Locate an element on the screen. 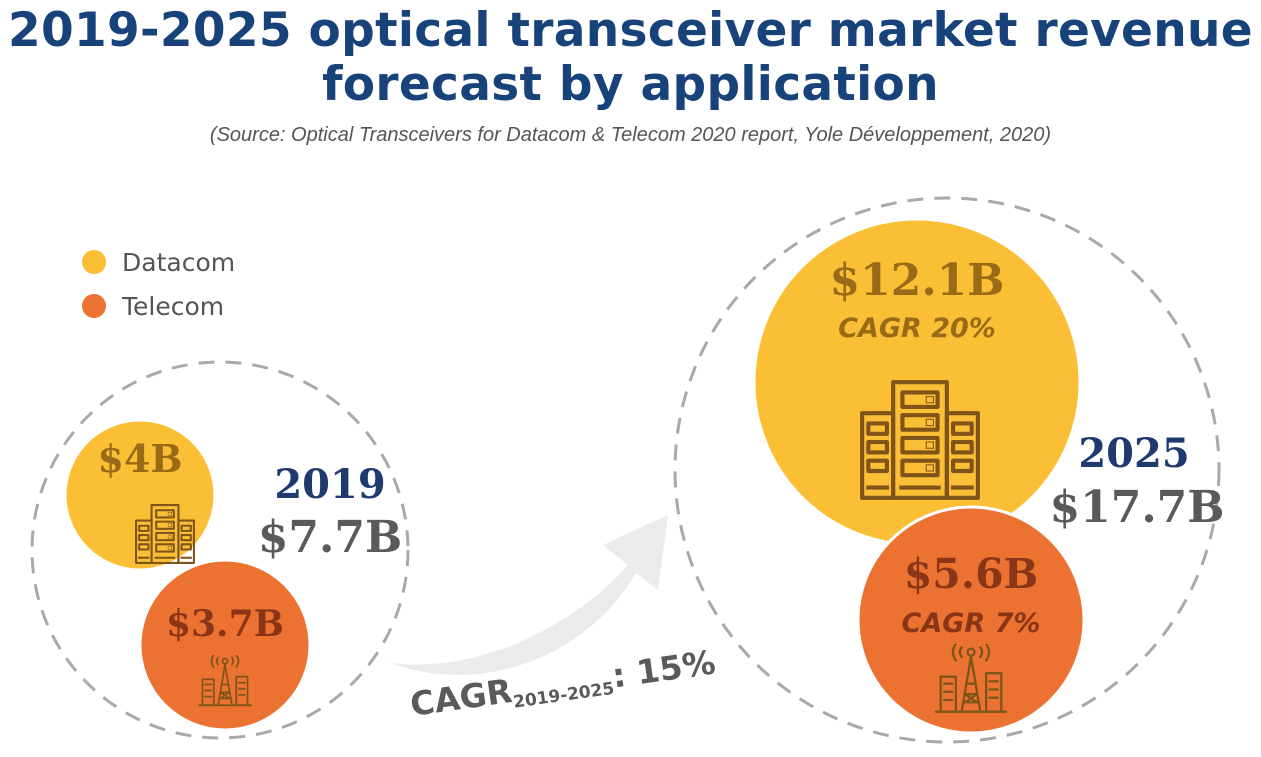 This screenshot has width=1261, height=757. legend-item-telecom: Telecom is located at coordinates (158, 306).